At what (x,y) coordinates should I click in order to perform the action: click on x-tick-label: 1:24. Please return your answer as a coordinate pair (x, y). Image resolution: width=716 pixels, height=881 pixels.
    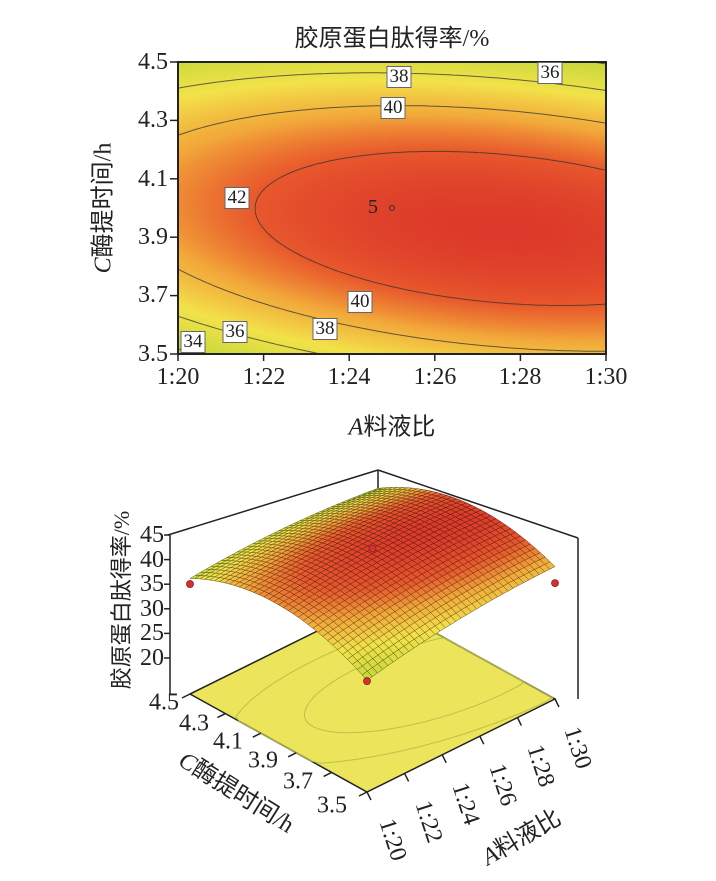
    Looking at the image, I should click on (349, 377).